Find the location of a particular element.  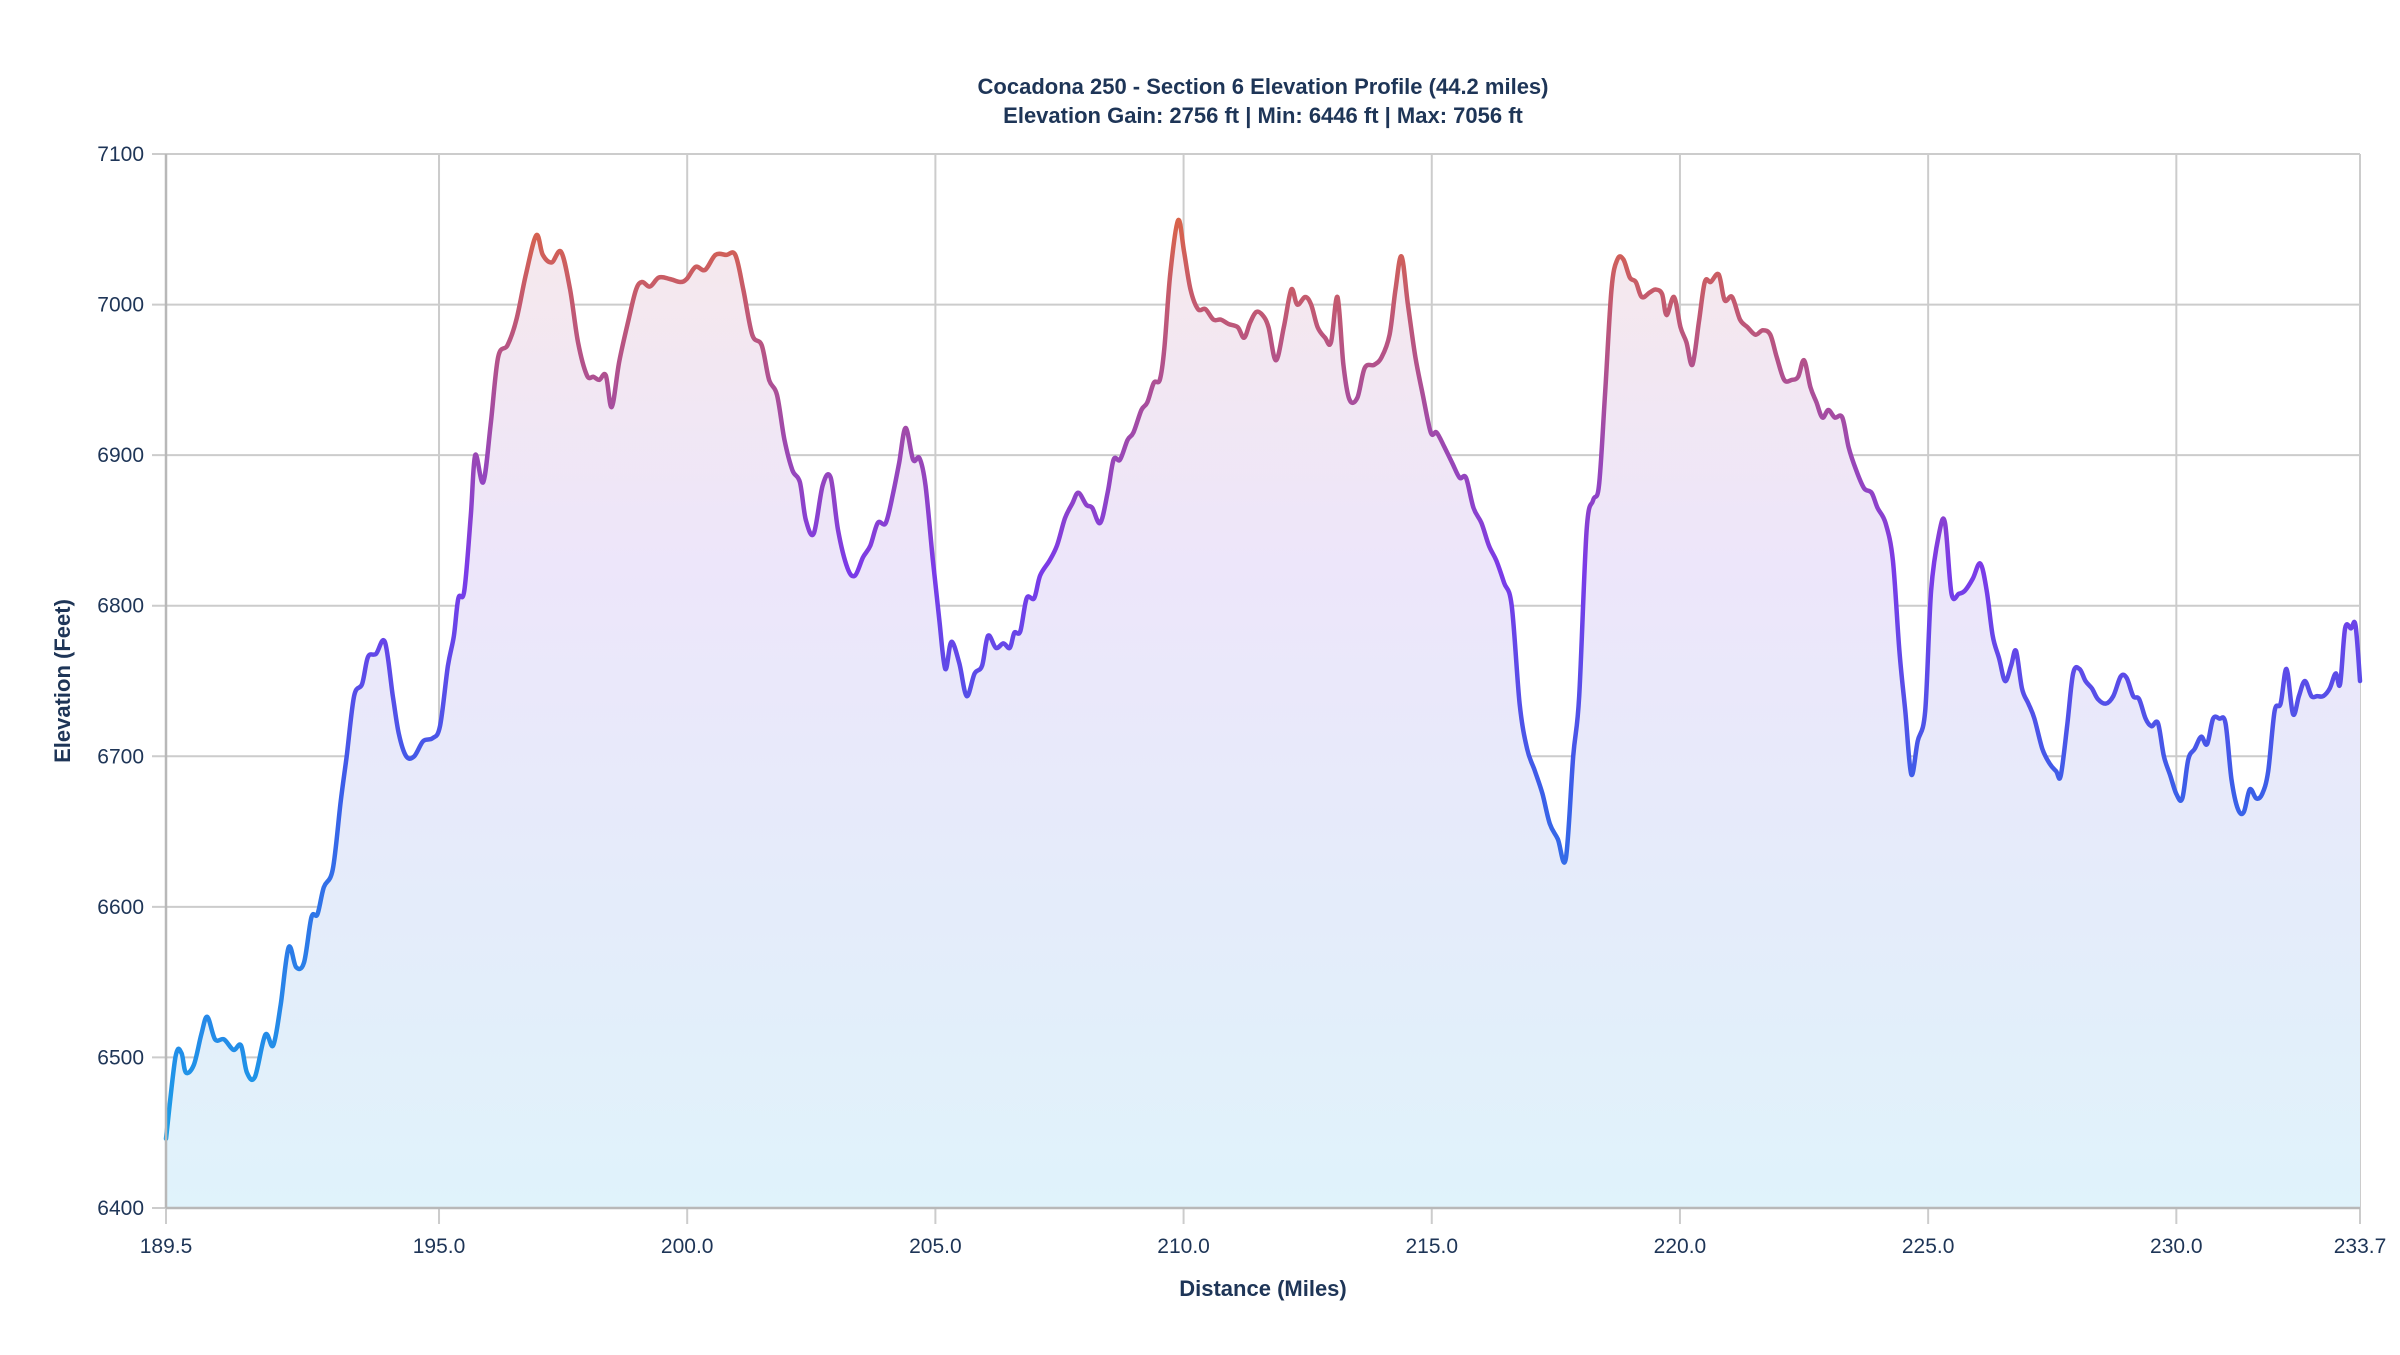

y-tick-label: 6800 is located at coordinates (120, 606).